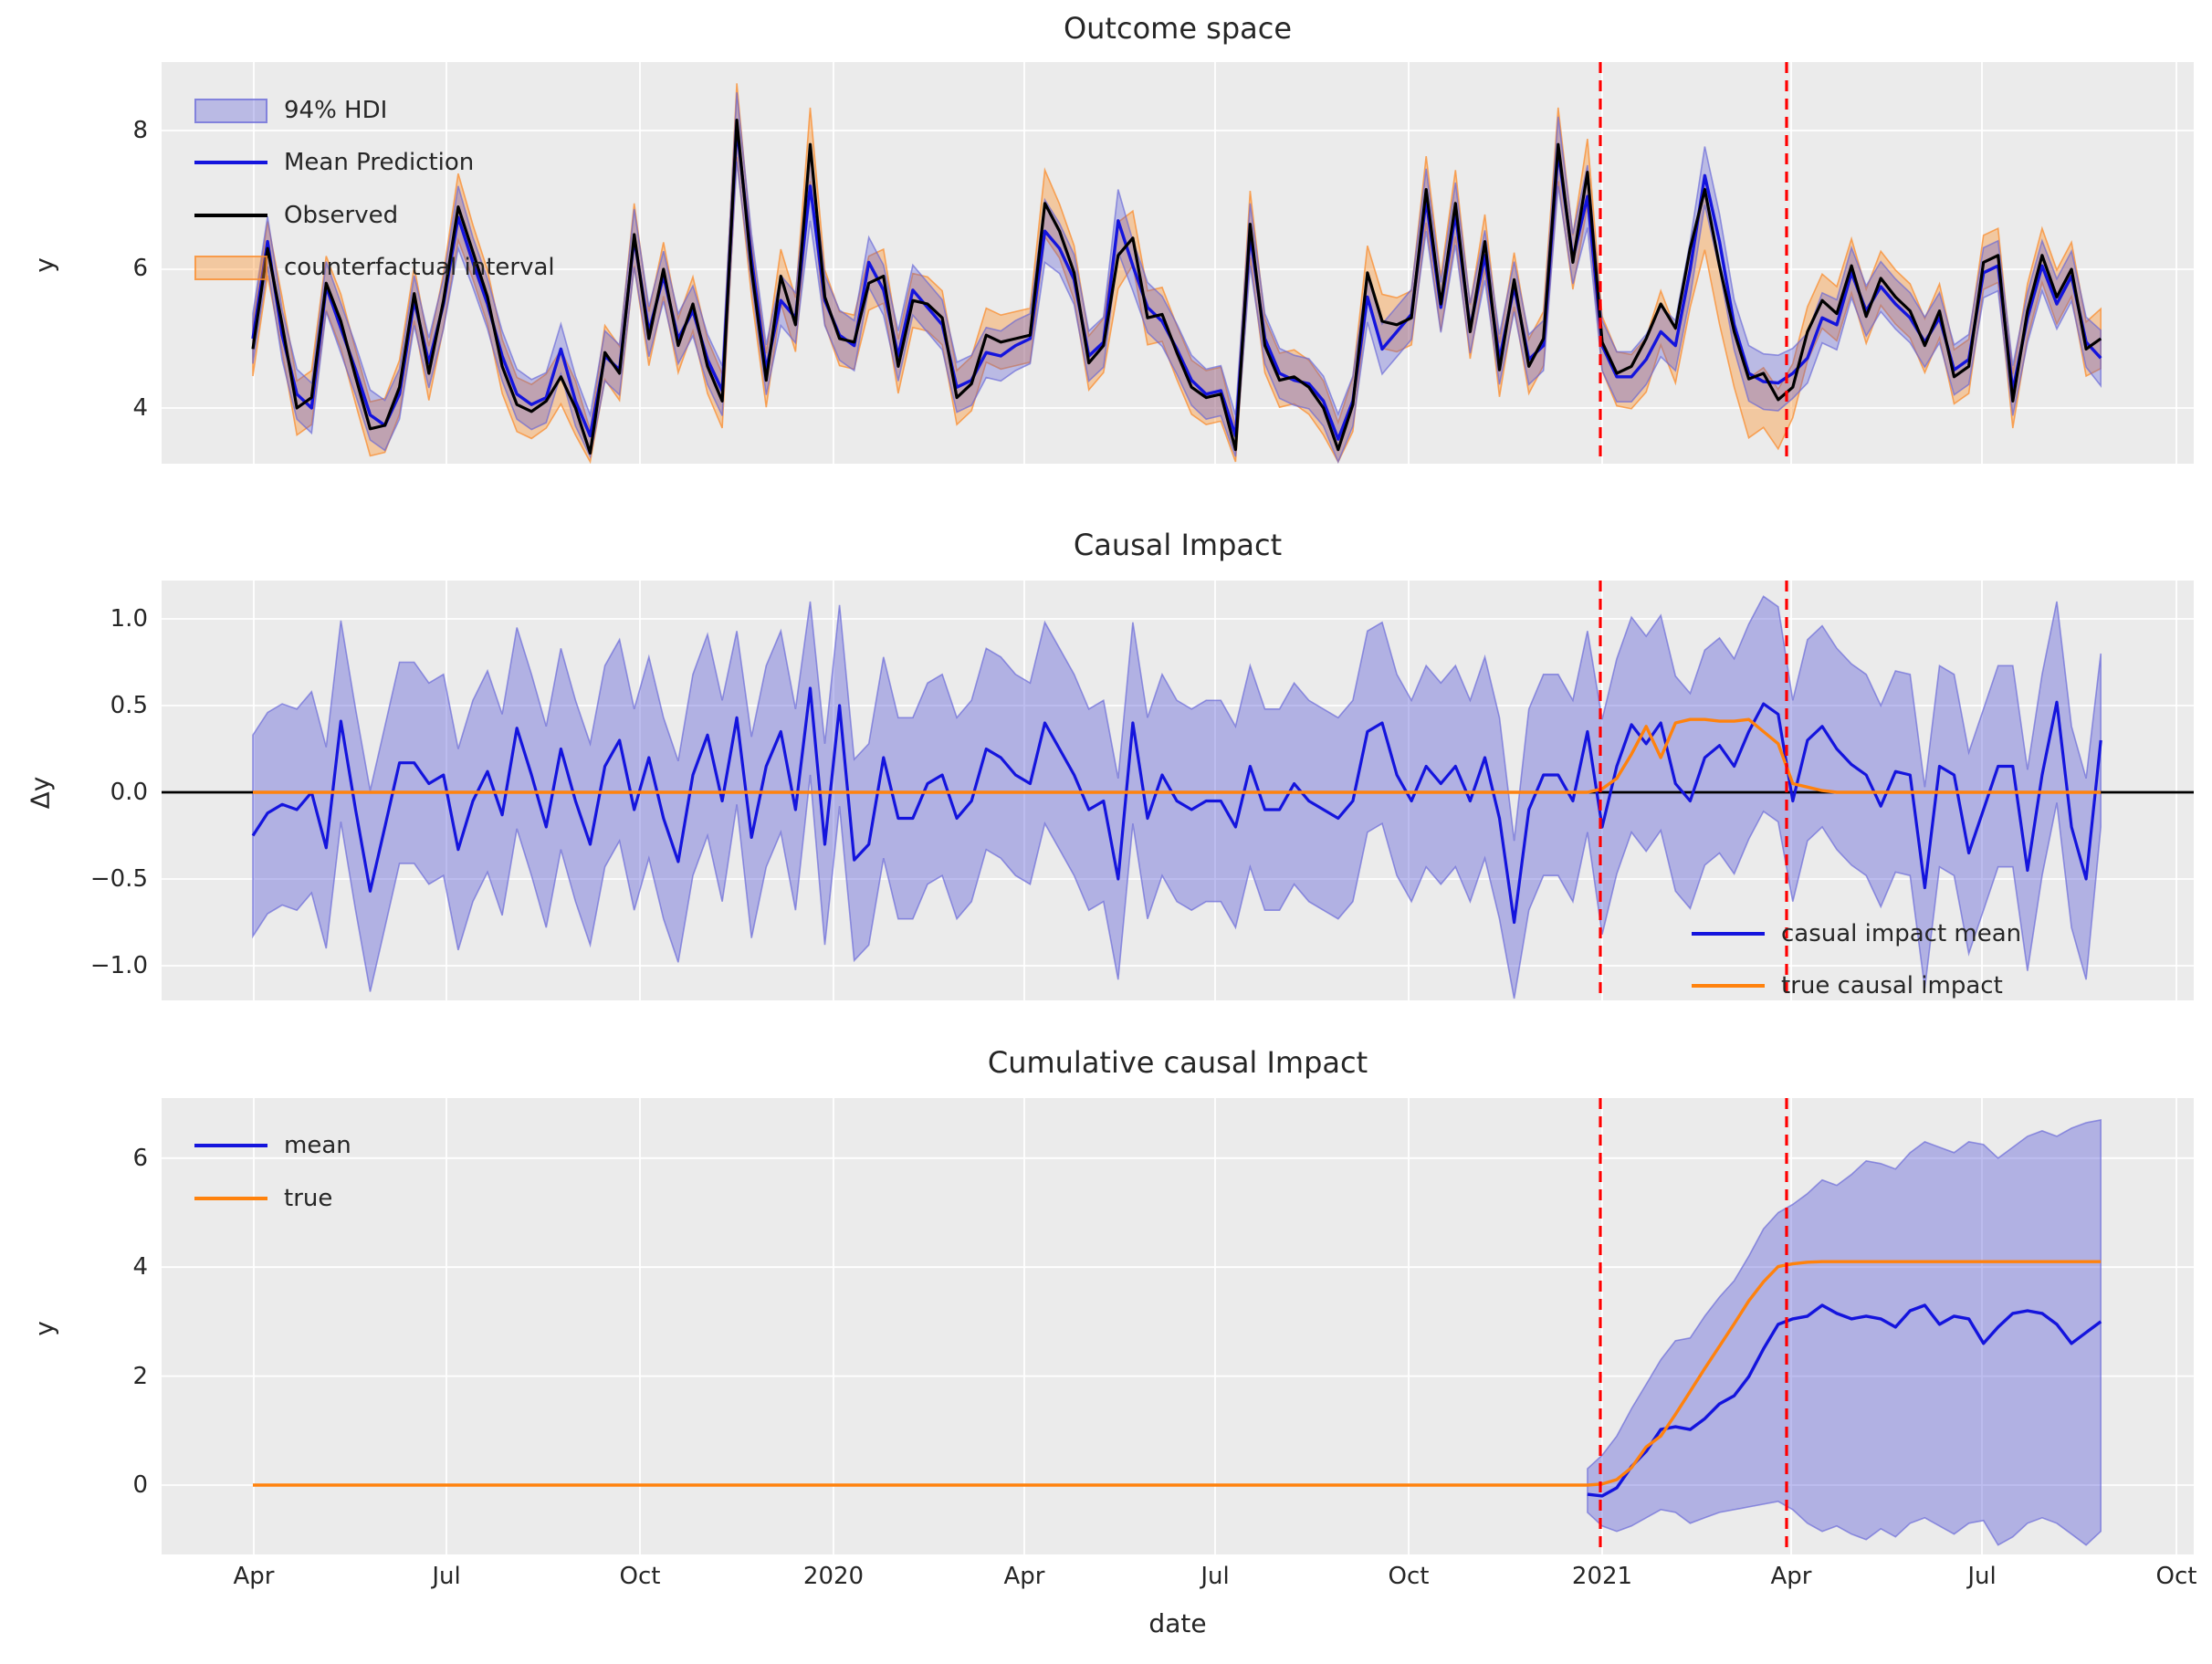  Describe the element at coordinates (1177, 1623) in the screenshot. I see `xlabel-date: date` at that location.